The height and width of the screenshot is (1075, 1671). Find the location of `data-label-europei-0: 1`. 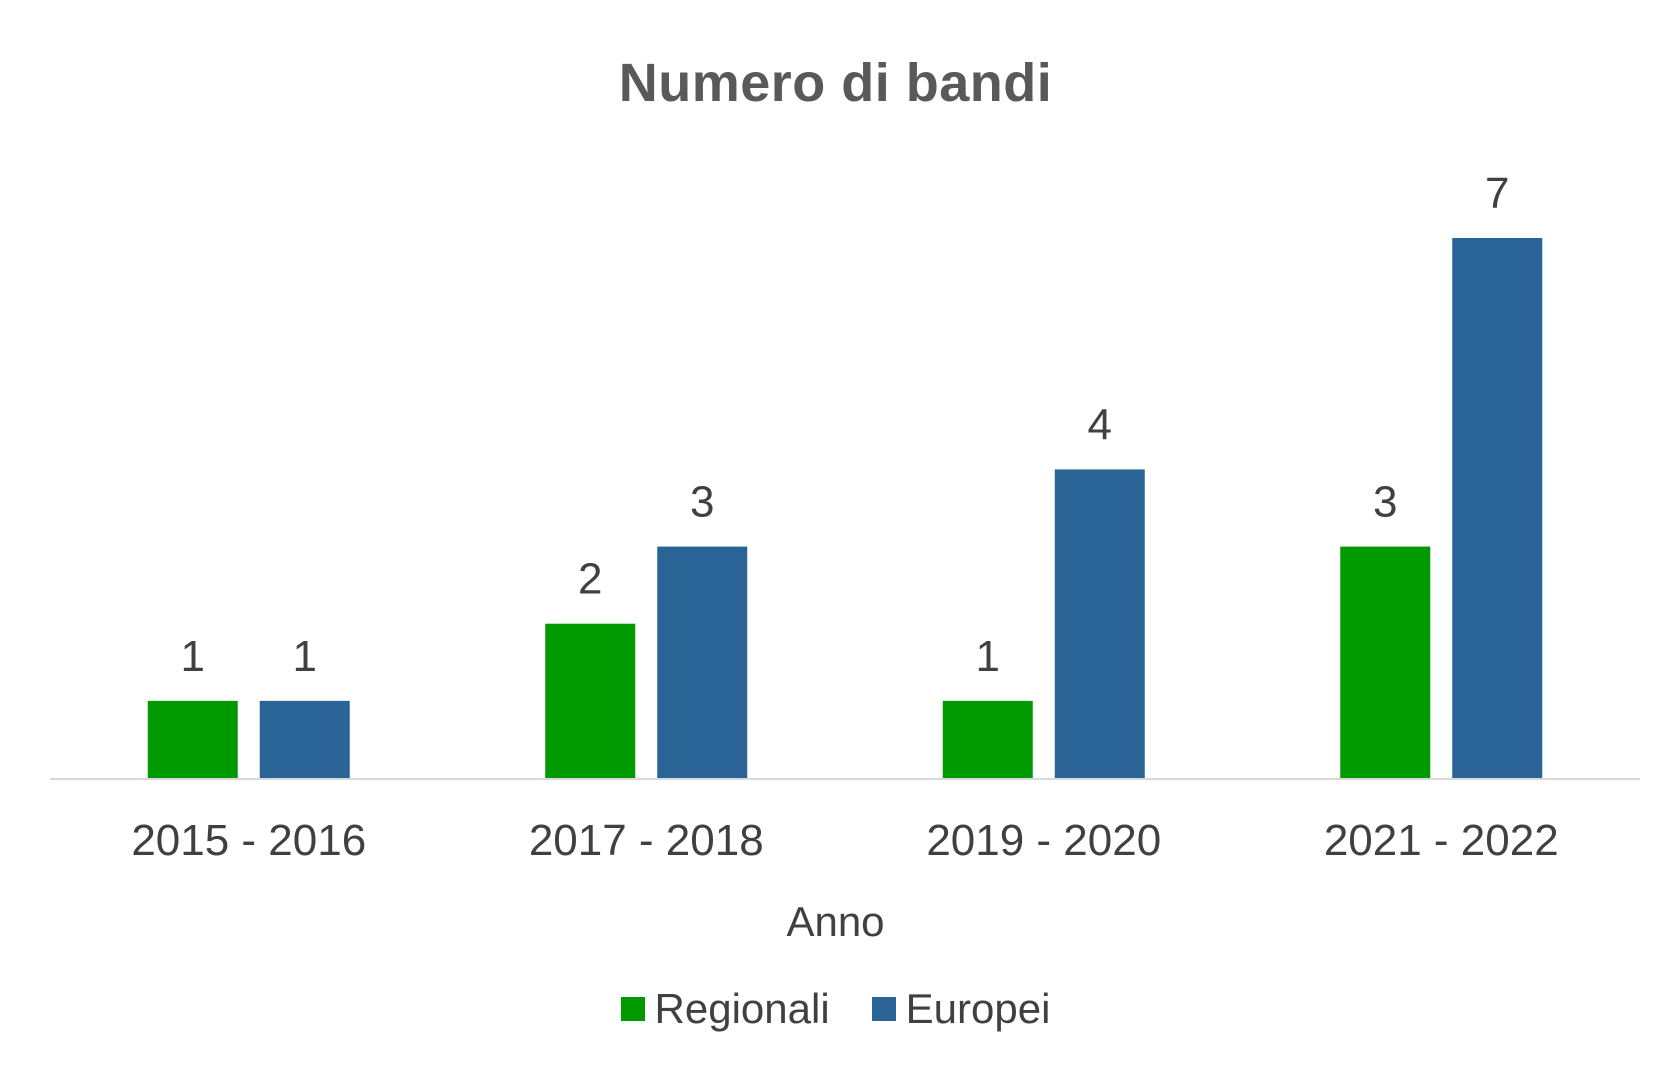

data-label-europei-0: 1 is located at coordinates (305, 656).